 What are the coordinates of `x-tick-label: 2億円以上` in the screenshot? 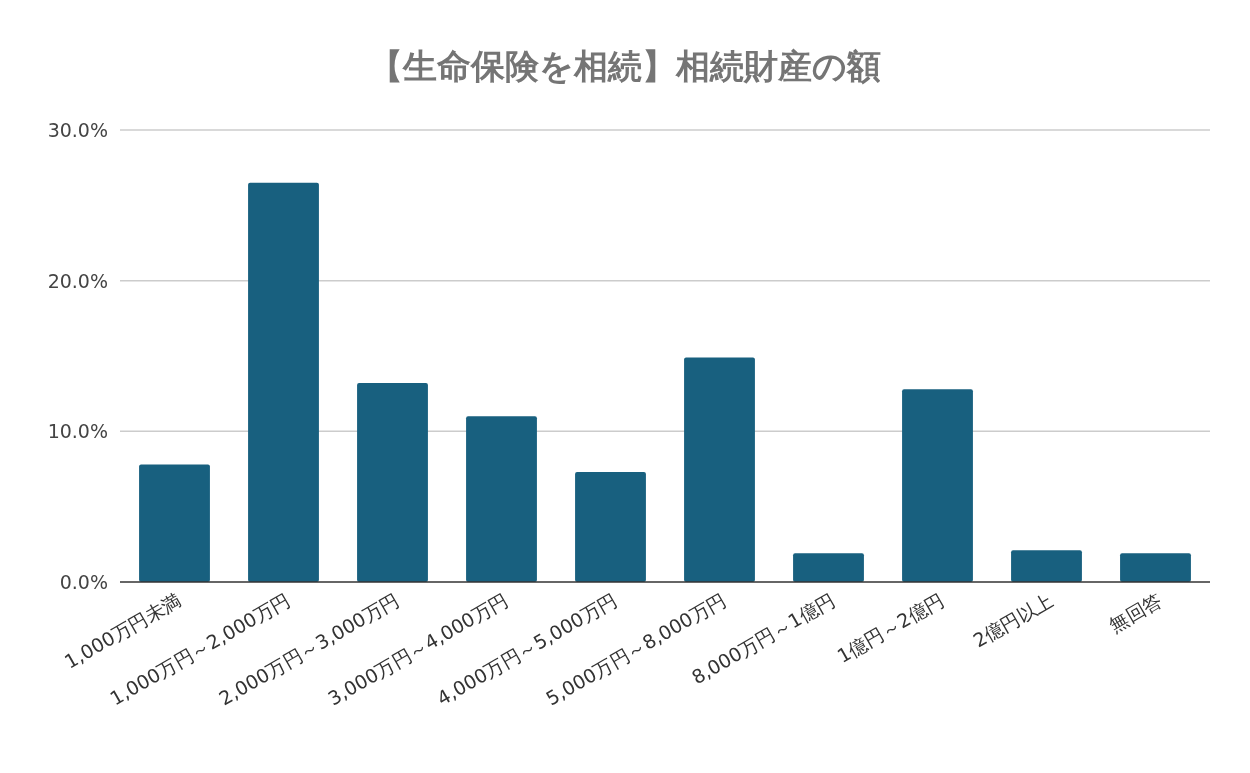 It's located at (1013, 620).